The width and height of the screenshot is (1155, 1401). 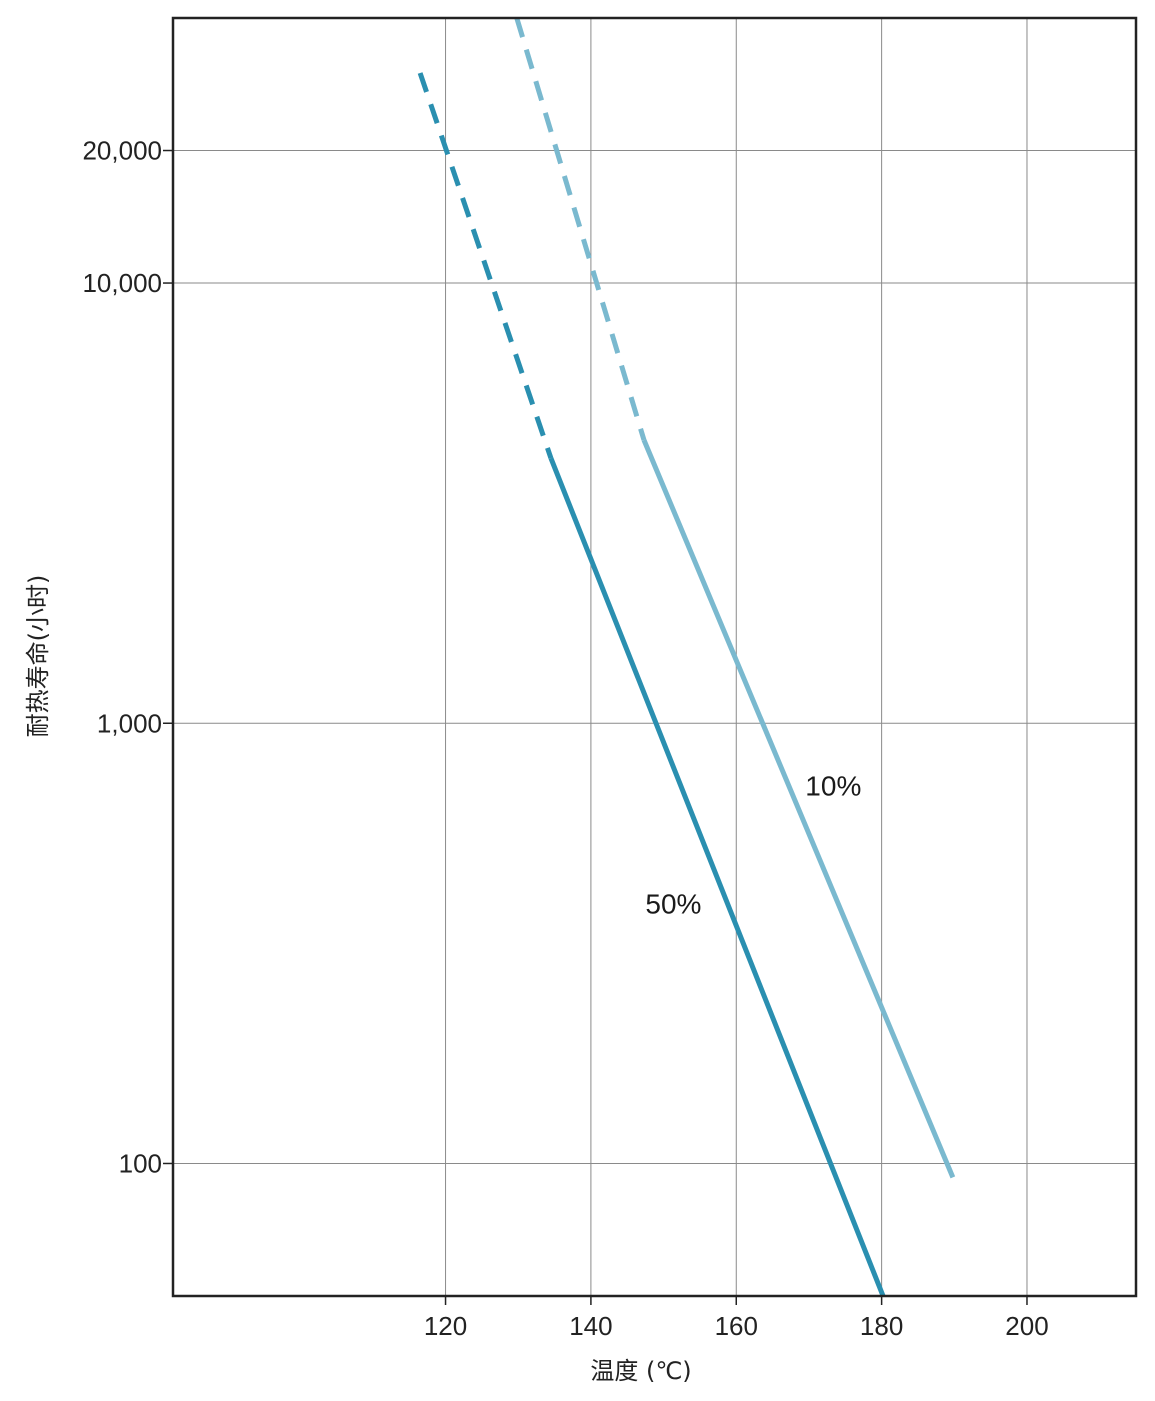 What do you see at coordinates (445, 1326) in the screenshot?
I see `x-tick-label: 120` at bounding box center [445, 1326].